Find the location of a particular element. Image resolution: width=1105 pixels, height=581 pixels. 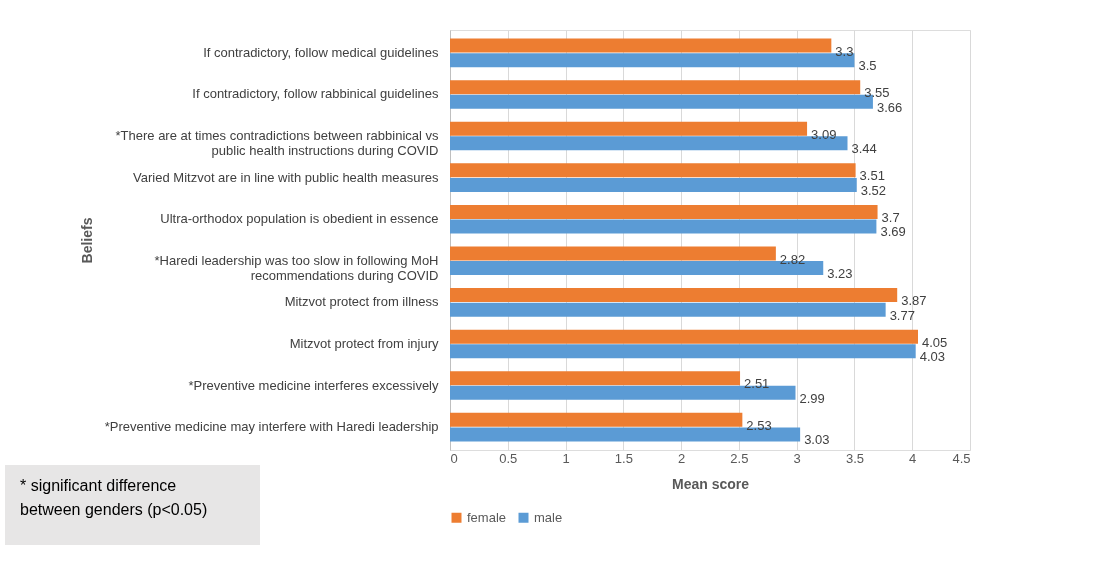

x-tick-label: 0 is located at coordinates (454, 458).